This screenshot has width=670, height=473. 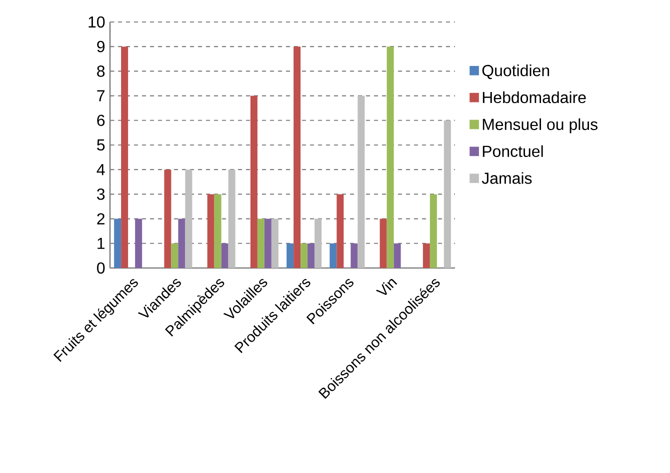 What do you see at coordinates (101, 243) in the screenshot?
I see `y-tick-label: 1` at bounding box center [101, 243].